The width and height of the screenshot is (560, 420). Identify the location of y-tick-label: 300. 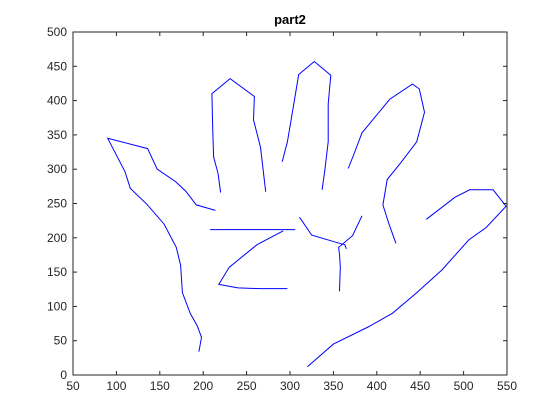
(57, 169).